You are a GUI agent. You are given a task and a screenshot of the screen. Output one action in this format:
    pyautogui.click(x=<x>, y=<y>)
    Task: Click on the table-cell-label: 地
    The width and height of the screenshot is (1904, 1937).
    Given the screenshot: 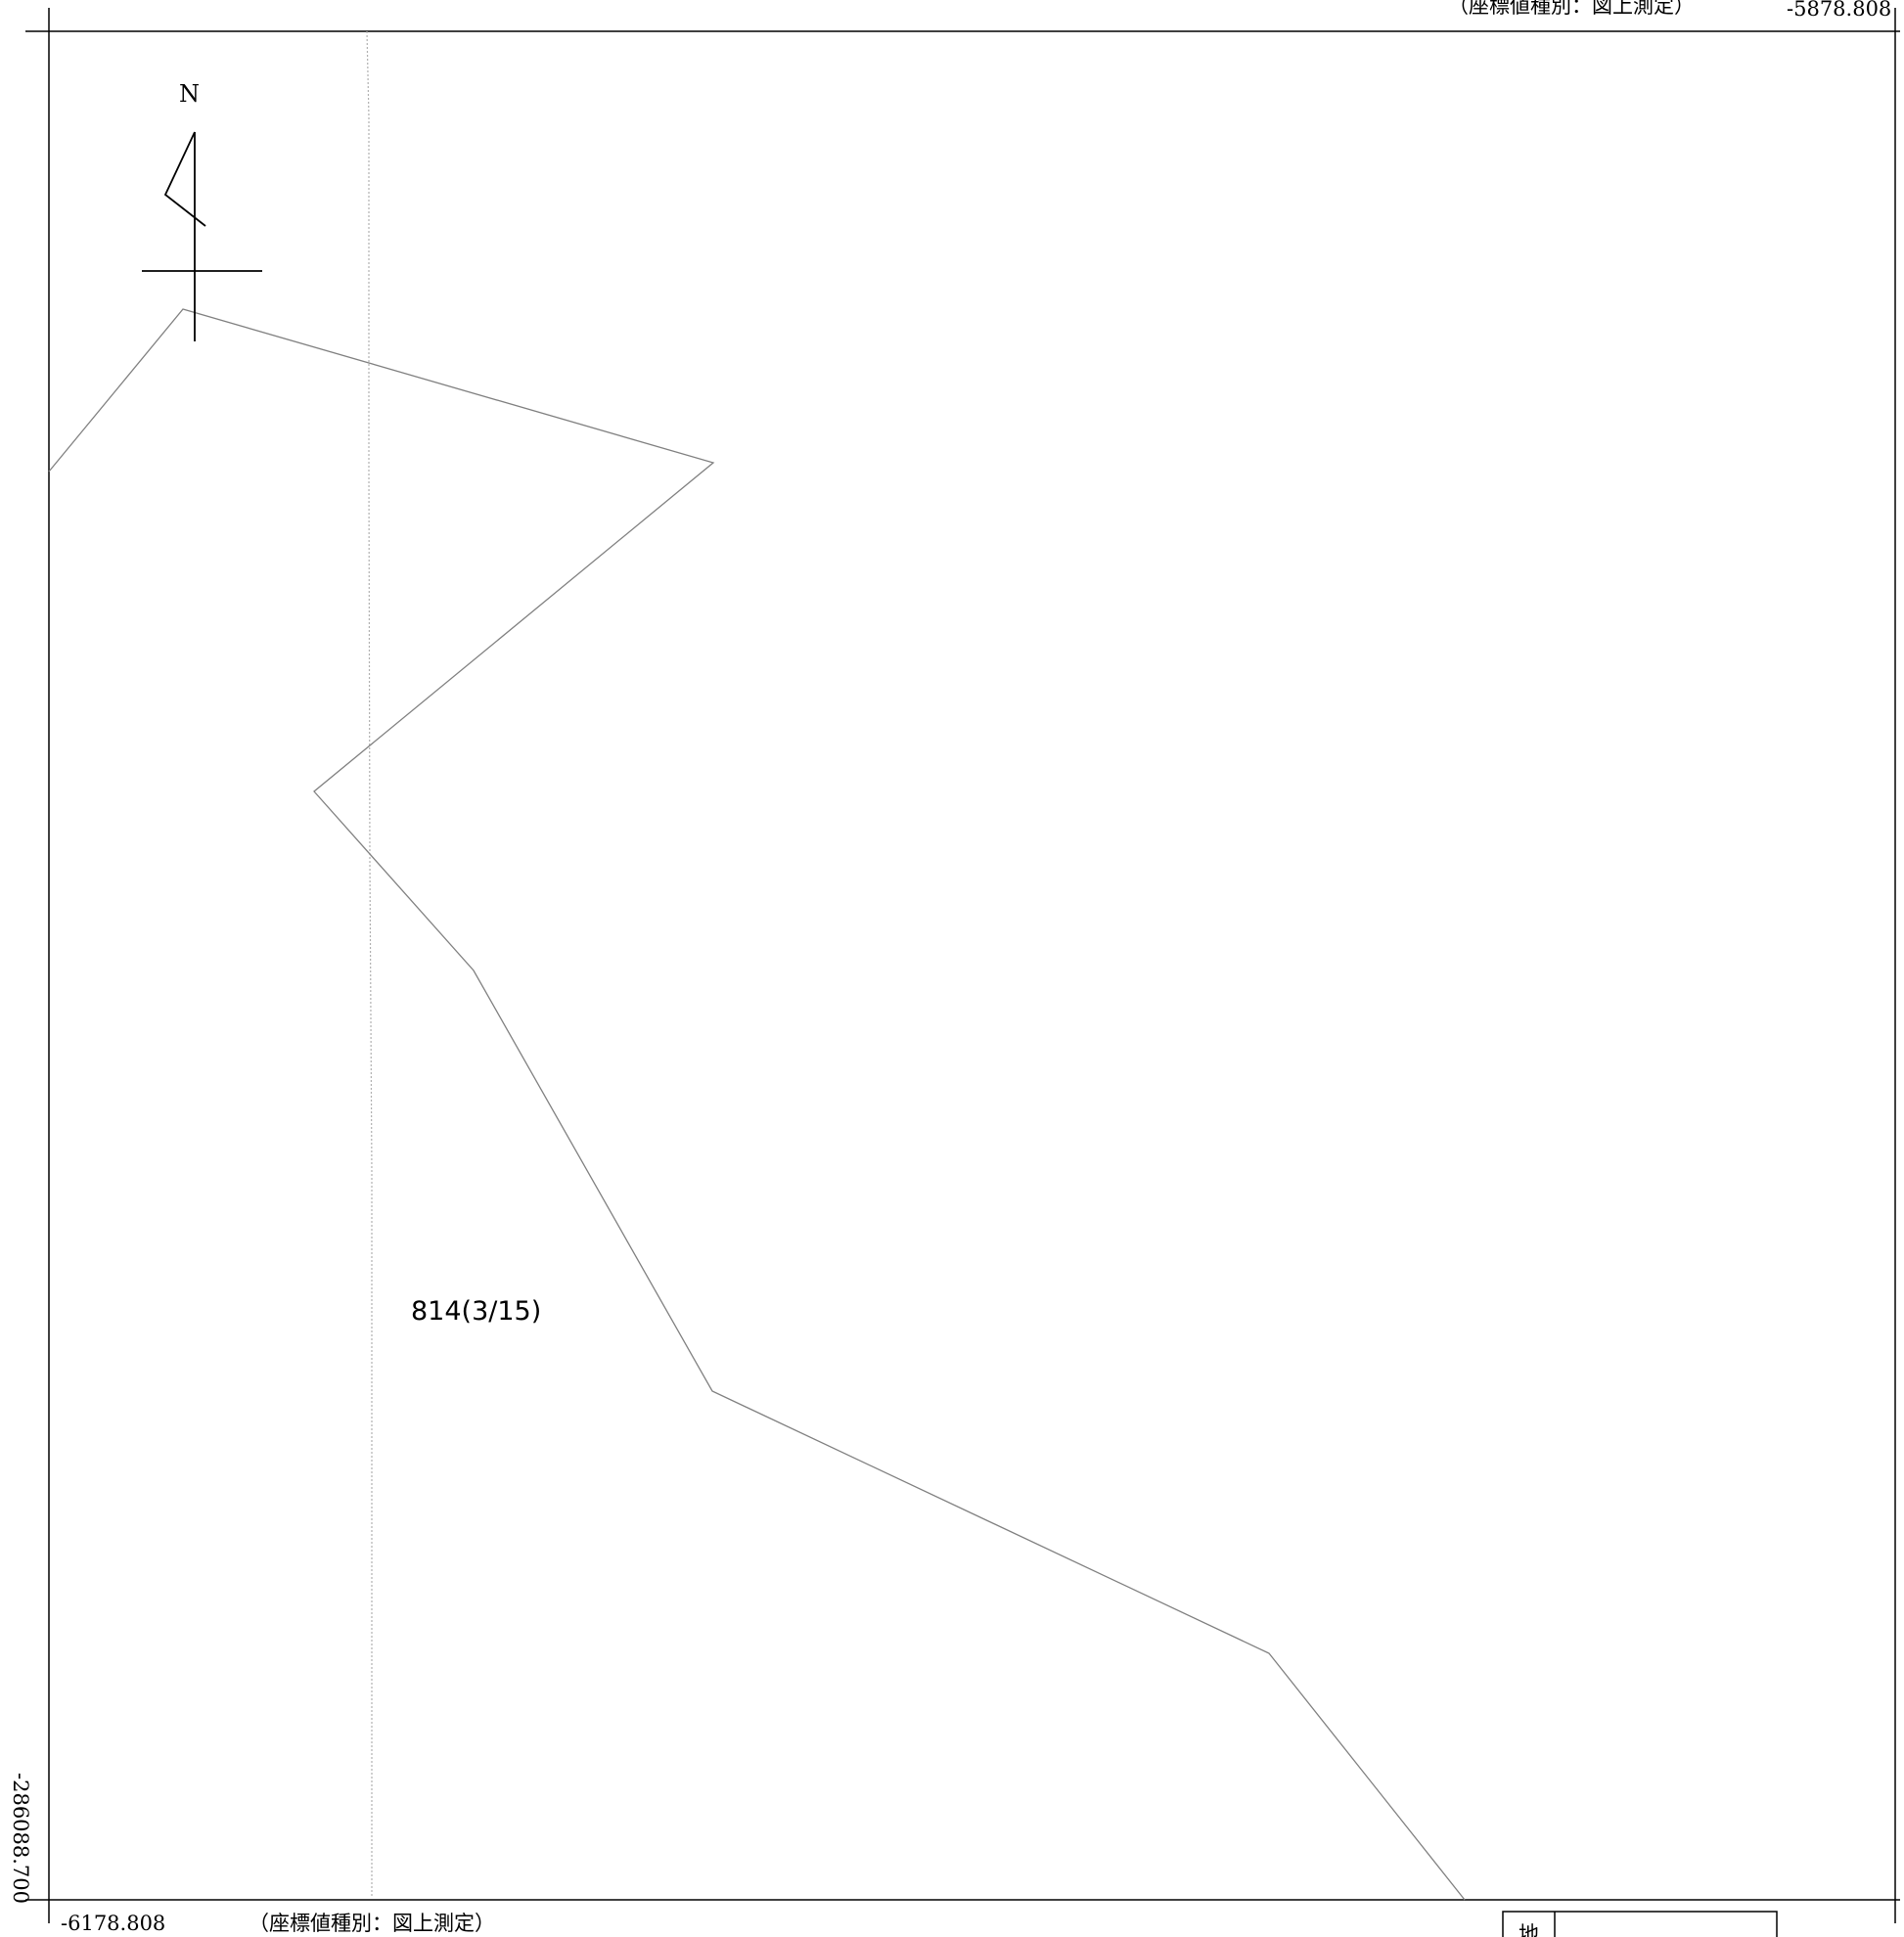 What is the action you would take?
    pyautogui.click(x=1529, y=1930)
    